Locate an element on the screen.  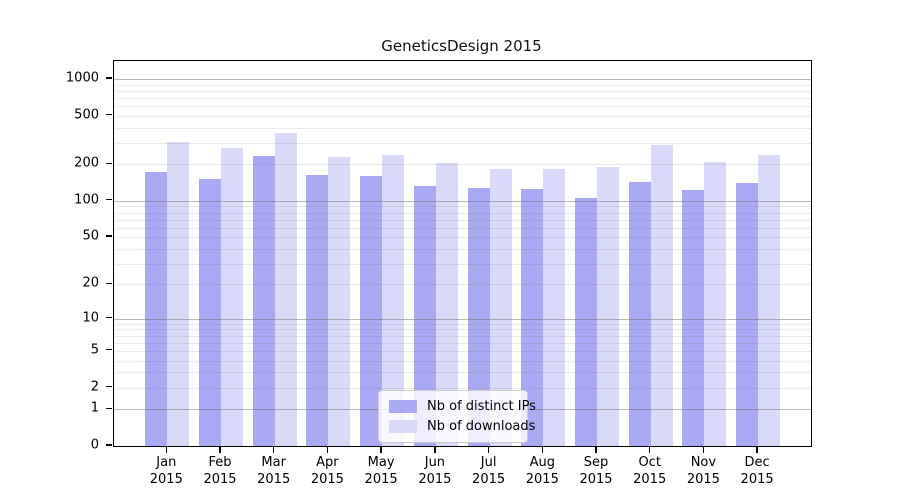
x-tick-label-sep: Sep 2015 is located at coordinates (596, 471).